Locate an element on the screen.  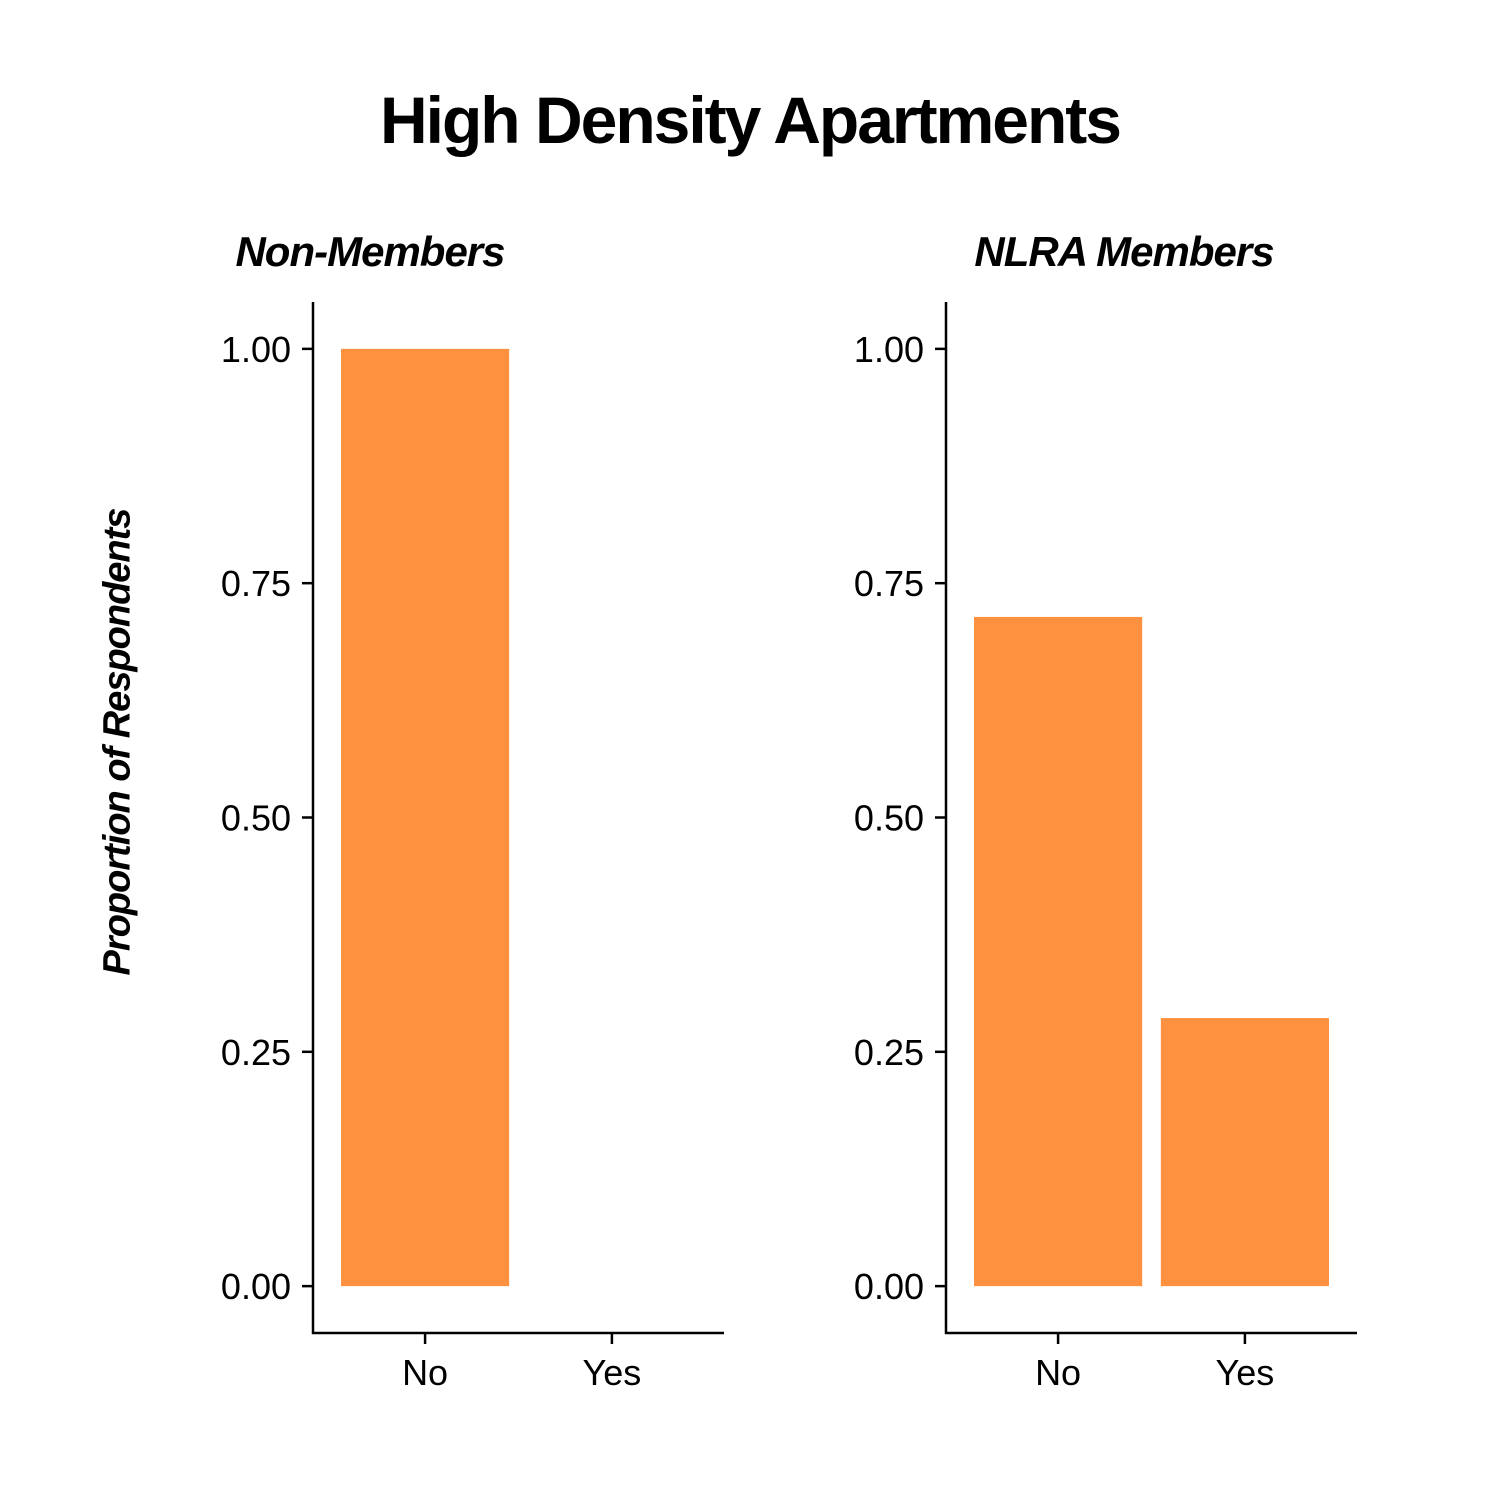
bar-1-no is located at coordinates (425, 817).